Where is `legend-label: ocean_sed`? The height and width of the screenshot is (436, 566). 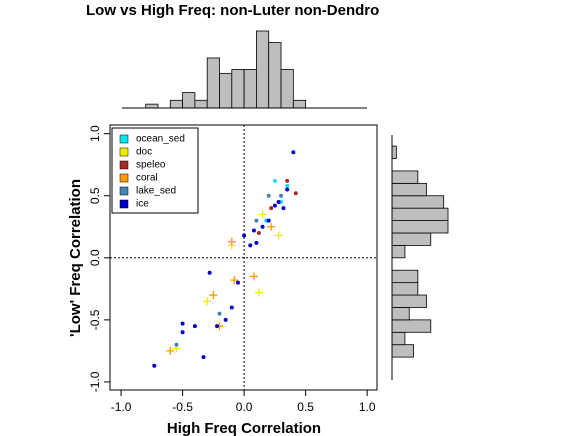
legend-label: ocean_sed is located at coordinates (160, 139).